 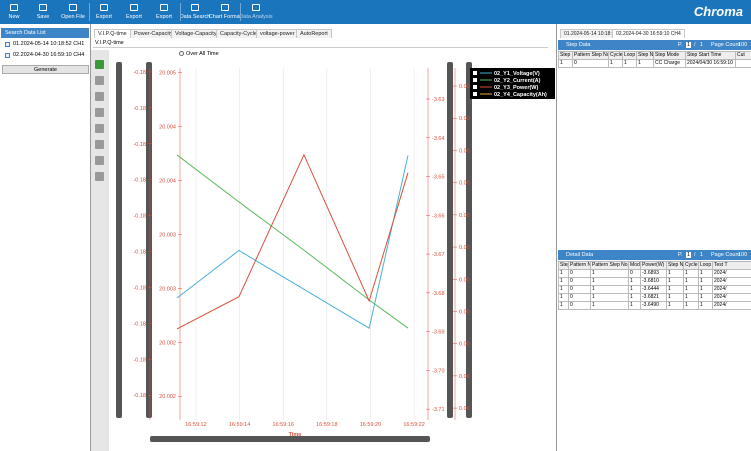 I want to click on y-tick-label: -3.63, so click(x=438, y=100).